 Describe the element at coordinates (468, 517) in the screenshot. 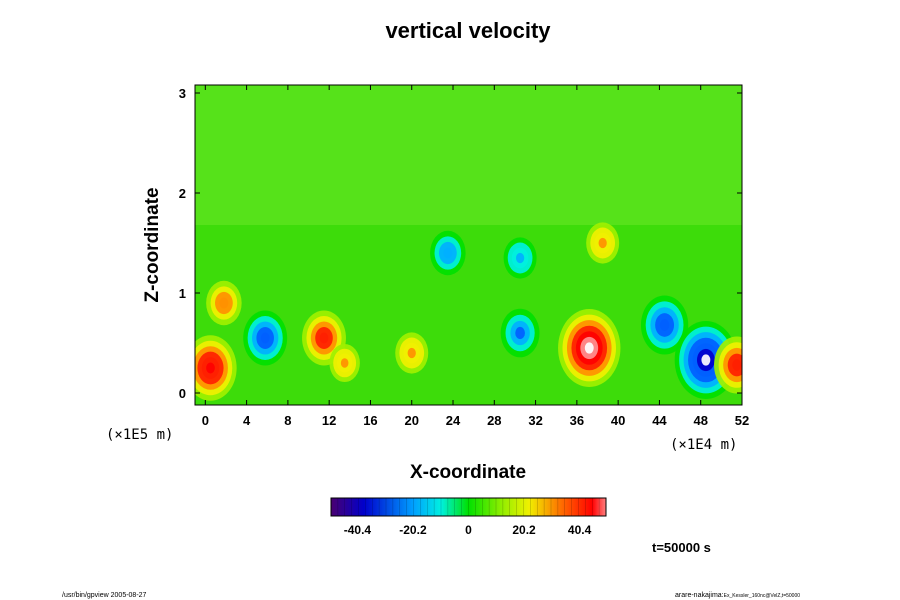

I see `colorbar: -40.4 -20.2 0 20.2 40.4` at that location.